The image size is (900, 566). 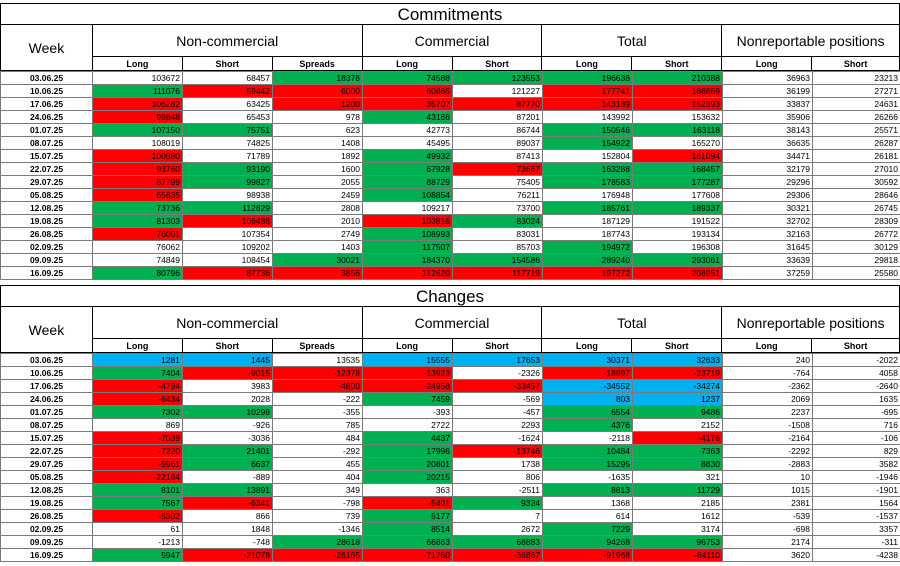 I want to click on value-cell: 106282, so click(x=137, y=104).